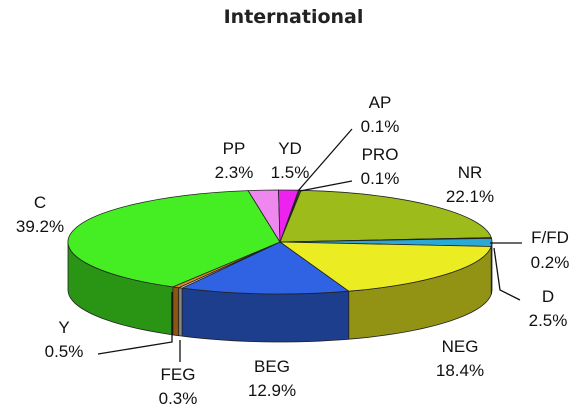  Describe the element at coordinates (550, 262) in the screenshot. I see `slice-value-f-fd: 0.2%` at that location.